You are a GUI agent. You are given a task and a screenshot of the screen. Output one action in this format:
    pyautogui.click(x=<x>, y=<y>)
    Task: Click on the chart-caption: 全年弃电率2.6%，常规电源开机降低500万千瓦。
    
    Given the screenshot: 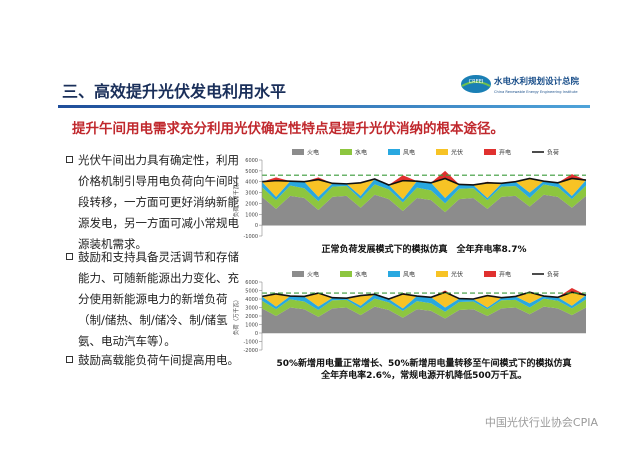 What is the action you would take?
    pyautogui.click(x=423, y=375)
    